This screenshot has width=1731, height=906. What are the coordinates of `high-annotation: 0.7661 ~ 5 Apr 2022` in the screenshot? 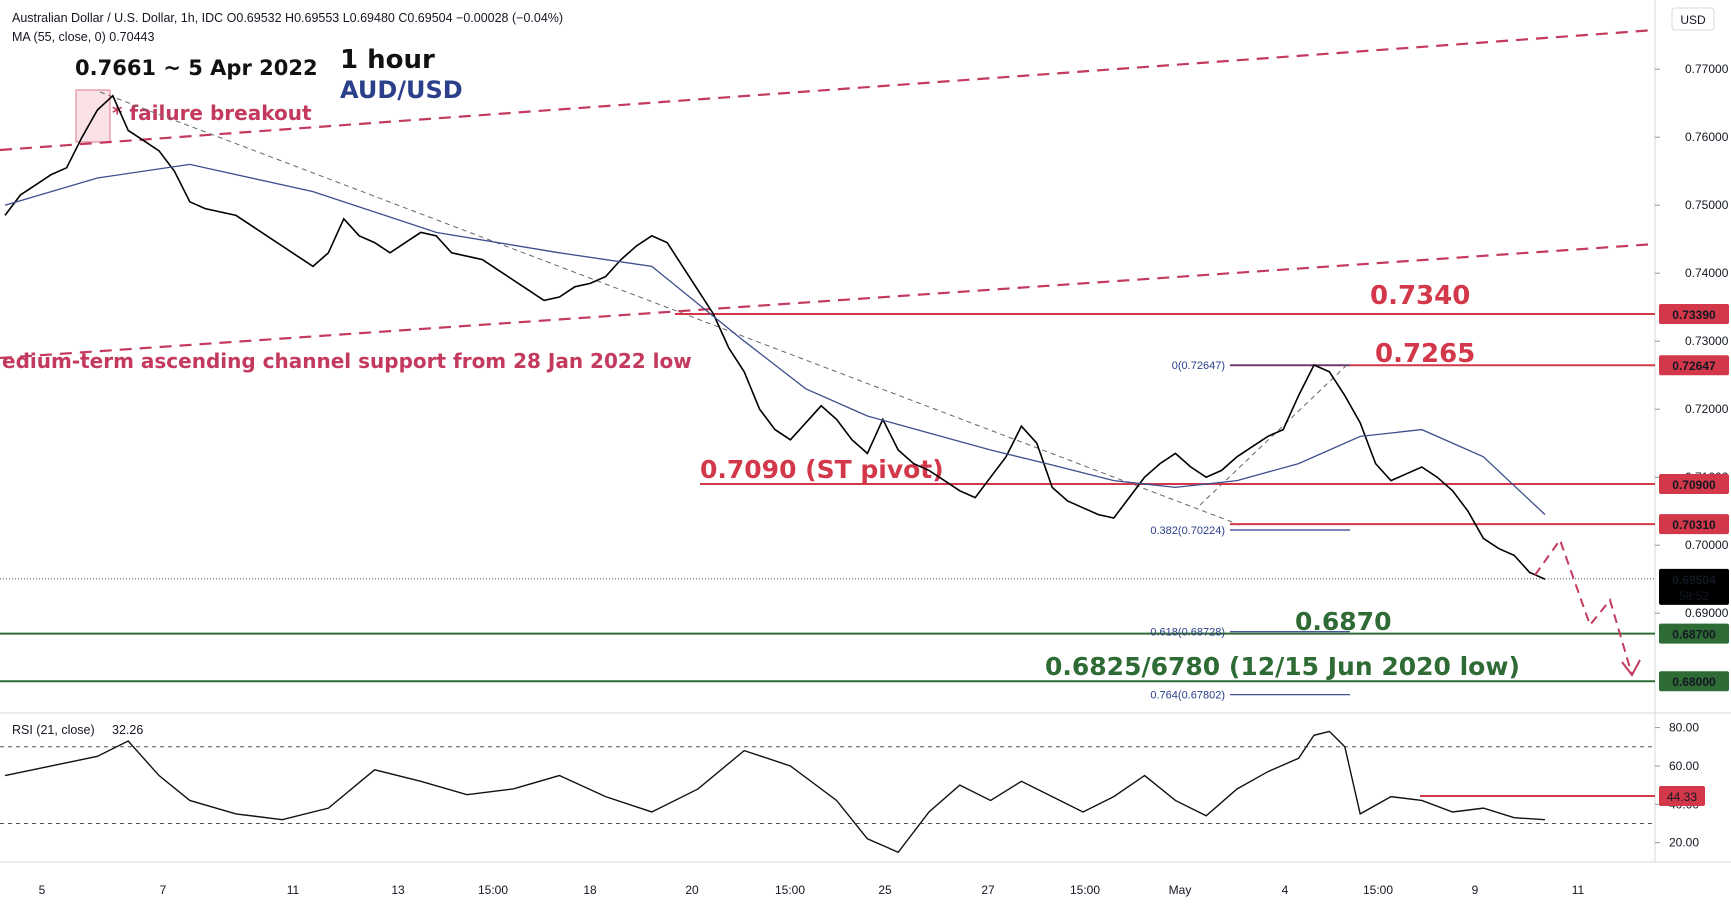 It's located at (196, 68).